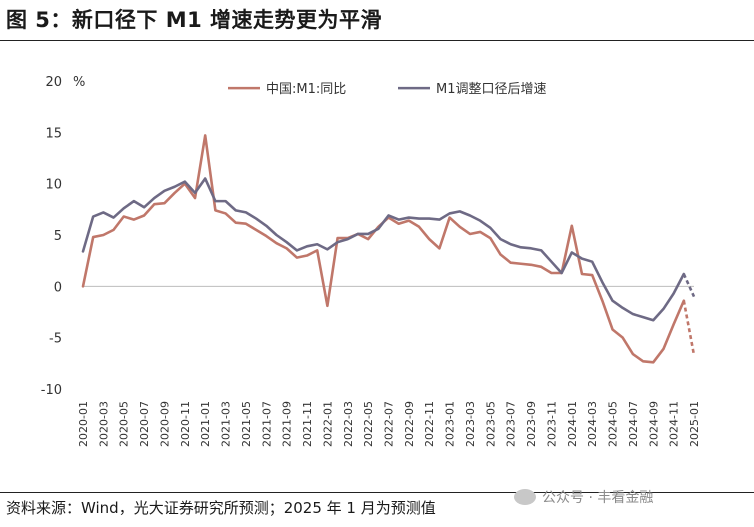 The width and height of the screenshot is (754, 527). I want to click on x-tick-label: 2021-11, so click(307, 424).